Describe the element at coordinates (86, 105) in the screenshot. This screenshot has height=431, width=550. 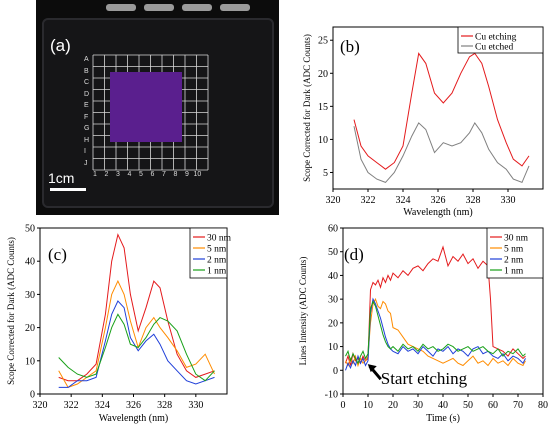
I see `grid-row-label: E` at that location.